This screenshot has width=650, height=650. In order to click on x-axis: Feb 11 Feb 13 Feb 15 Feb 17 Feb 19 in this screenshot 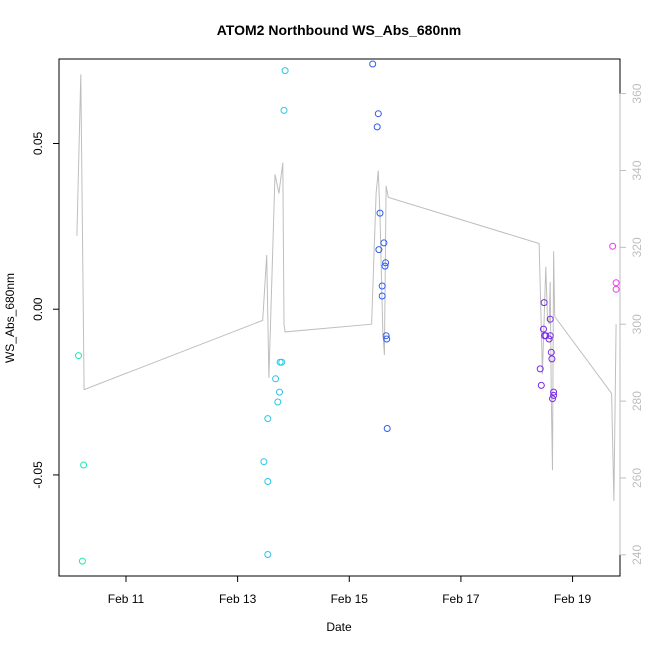, I will do `click(350, 590)`.